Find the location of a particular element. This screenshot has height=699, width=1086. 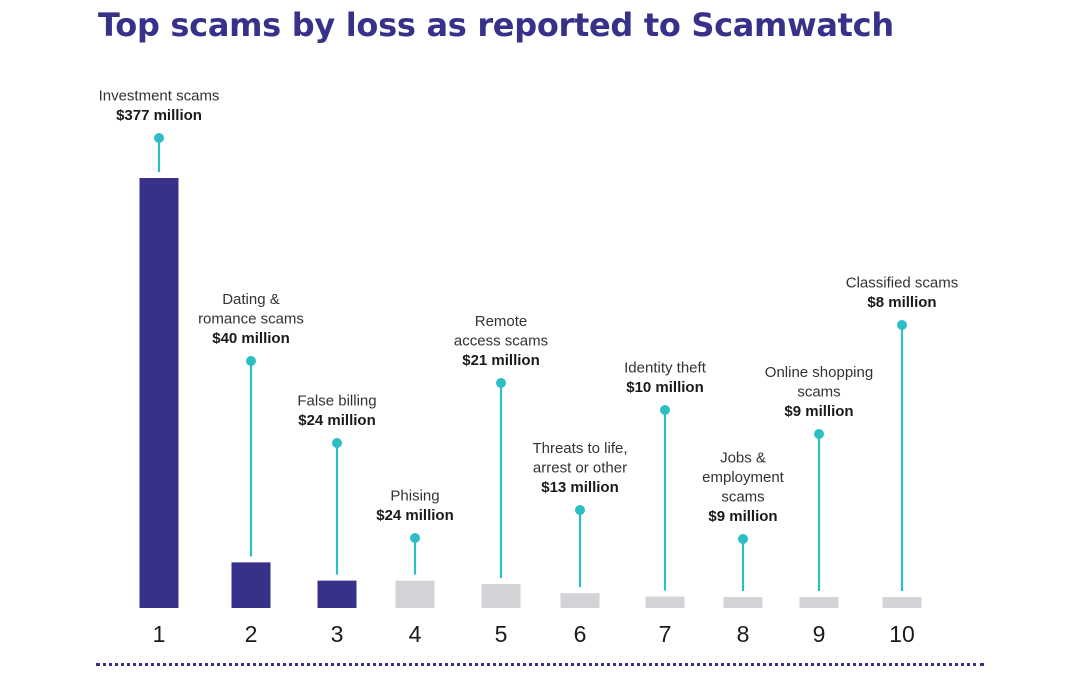

value-label-1: $377 million is located at coordinates (159, 115).